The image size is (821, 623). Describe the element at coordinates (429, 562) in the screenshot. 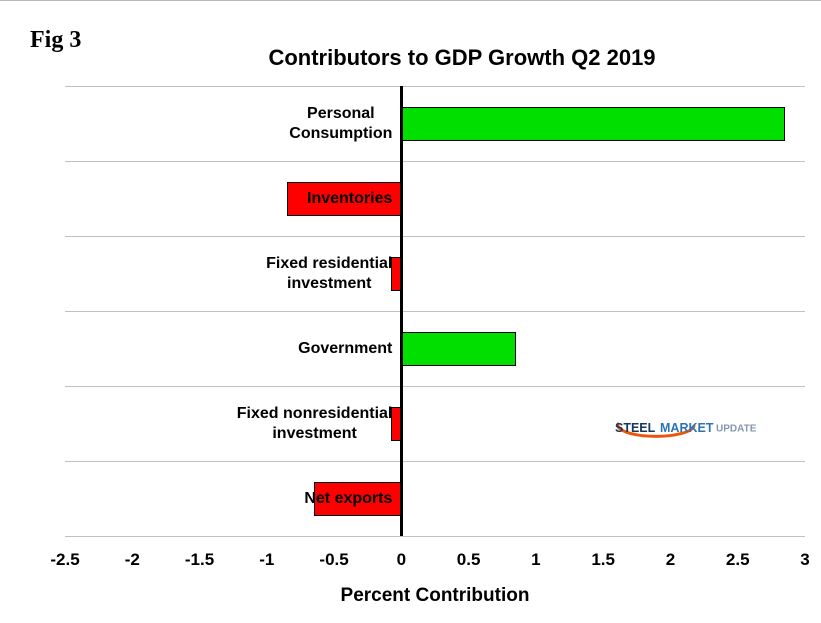

I see `x-axis-ticks: -2.5 -2 -1.5 -1 -0.5 0 0.5 1 1.5 2 2.5 3` at that location.